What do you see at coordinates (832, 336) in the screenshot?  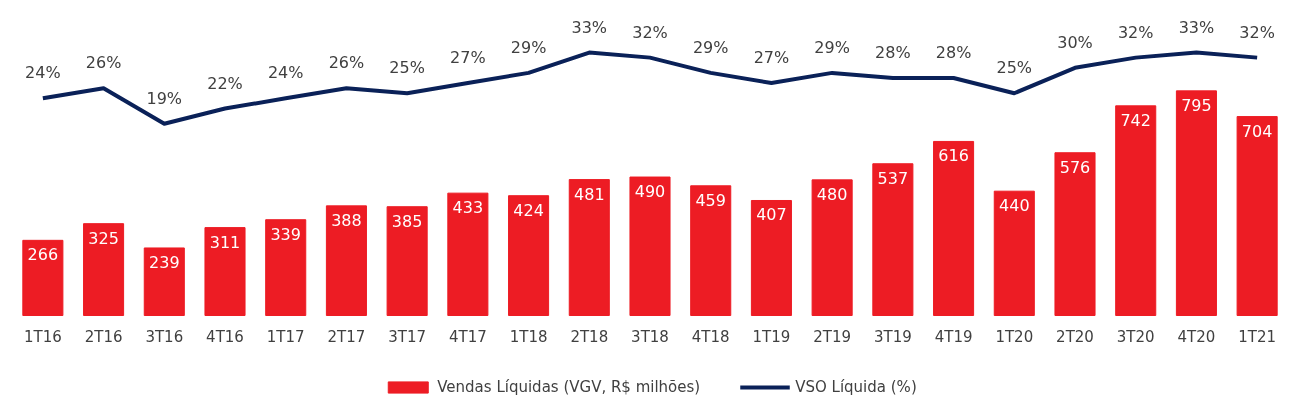 I see `x-tick-label: 2T19` at bounding box center [832, 336].